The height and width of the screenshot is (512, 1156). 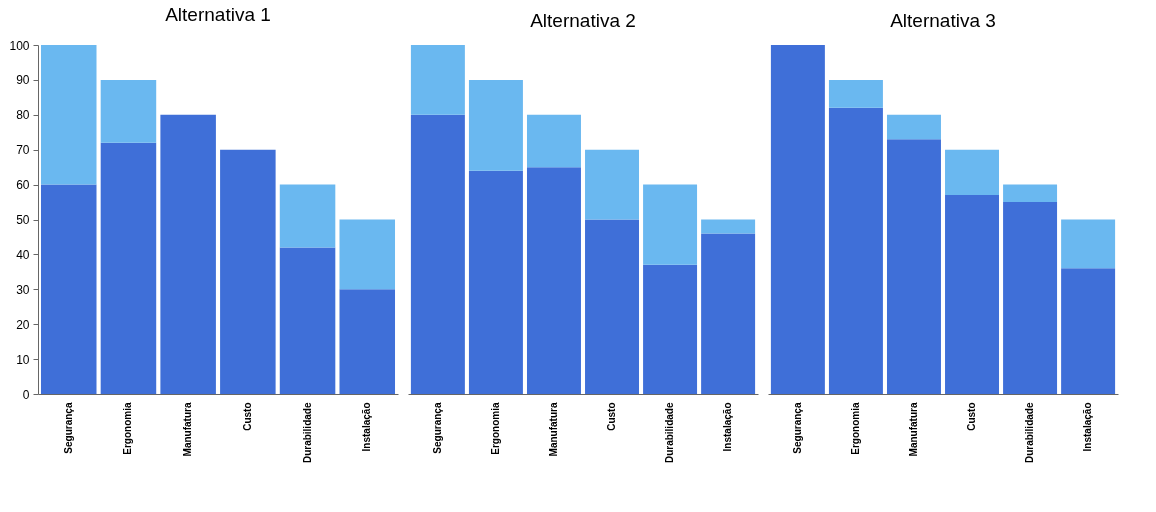 What do you see at coordinates (23, 324) in the screenshot?
I see `y-tick-label: 20` at bounding box center [23, 324].